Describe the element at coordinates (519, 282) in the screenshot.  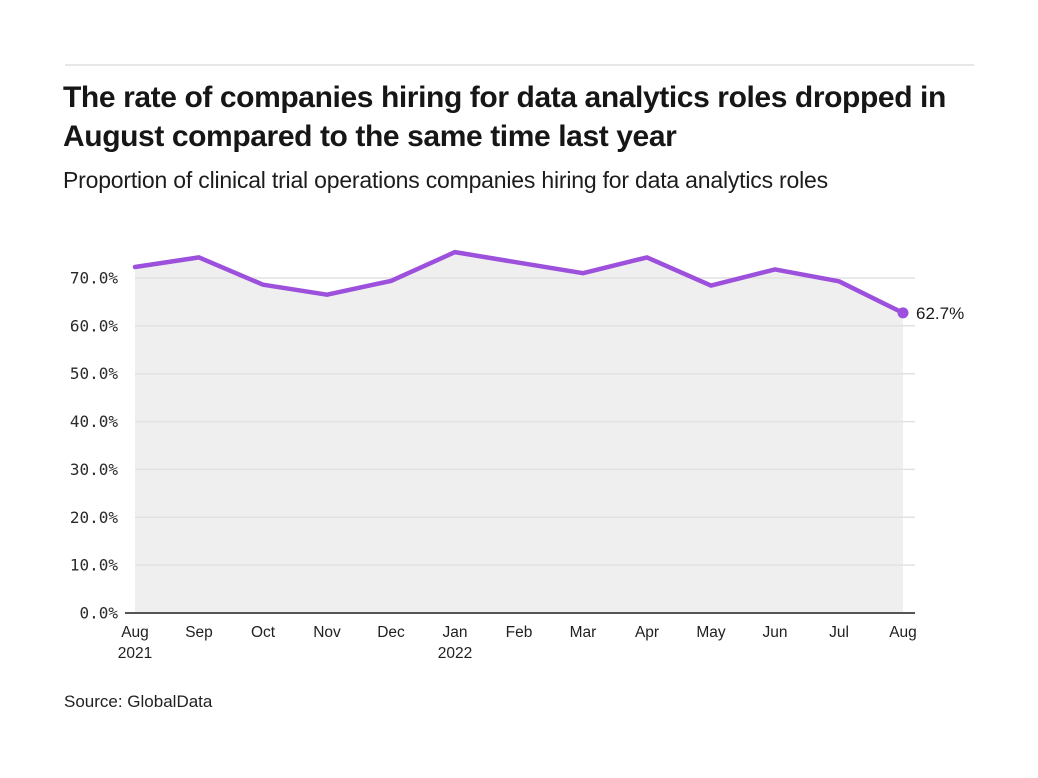
I see `trend-line` at that location.